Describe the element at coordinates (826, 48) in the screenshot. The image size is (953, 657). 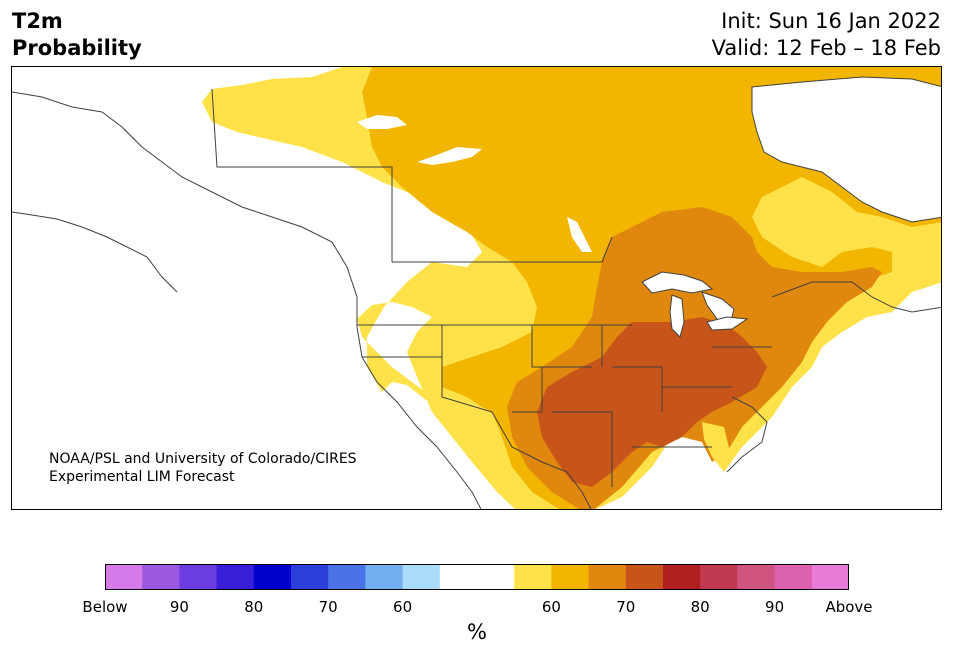
I see `valid-date: Valid: 12 Feb – 18 Feb` at that location.